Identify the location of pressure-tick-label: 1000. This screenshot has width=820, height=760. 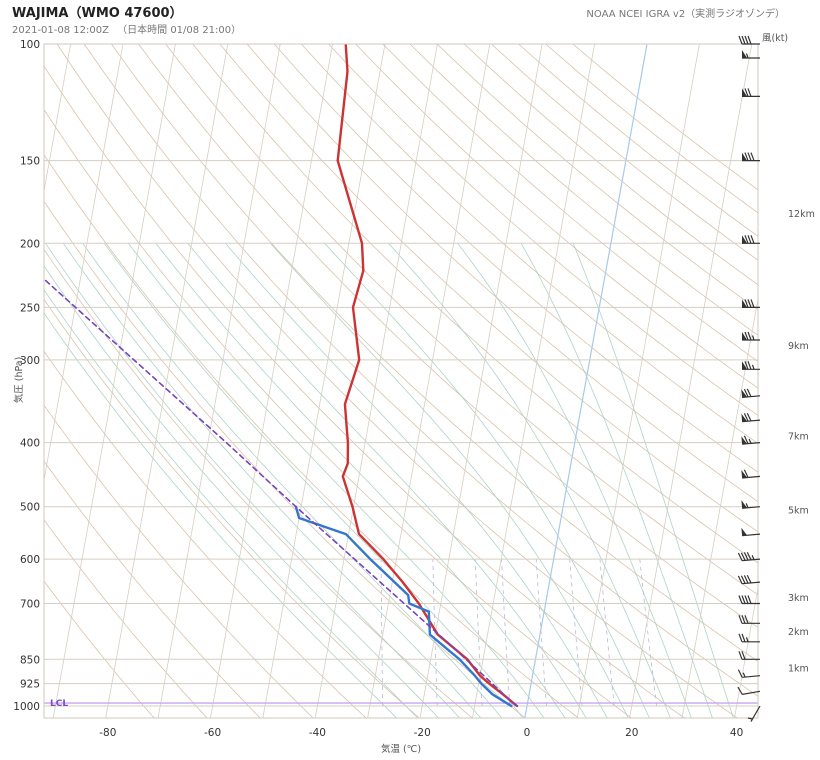
(26, 707).